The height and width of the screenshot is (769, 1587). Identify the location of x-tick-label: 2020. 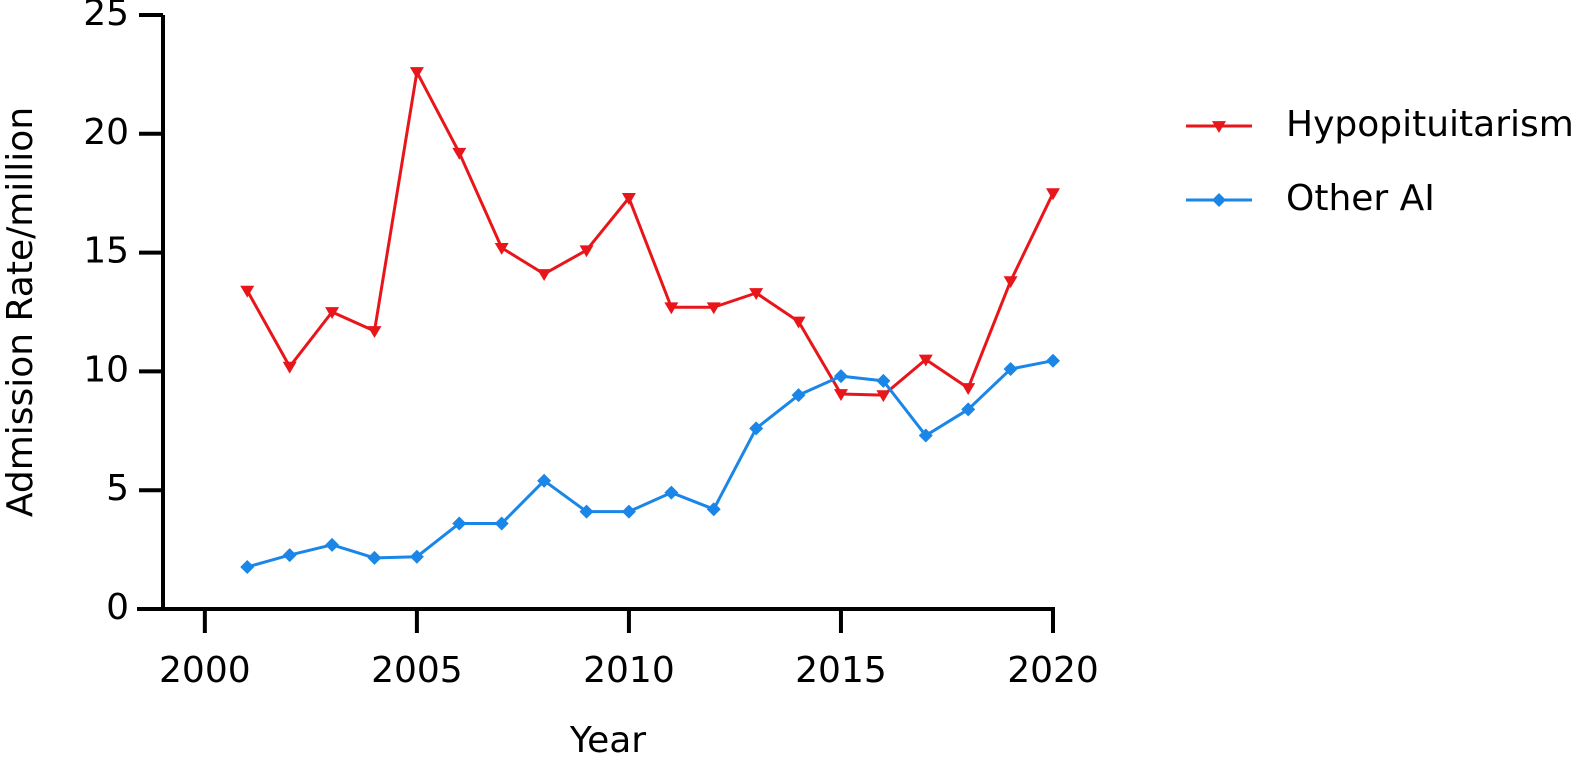
(1053, 670).